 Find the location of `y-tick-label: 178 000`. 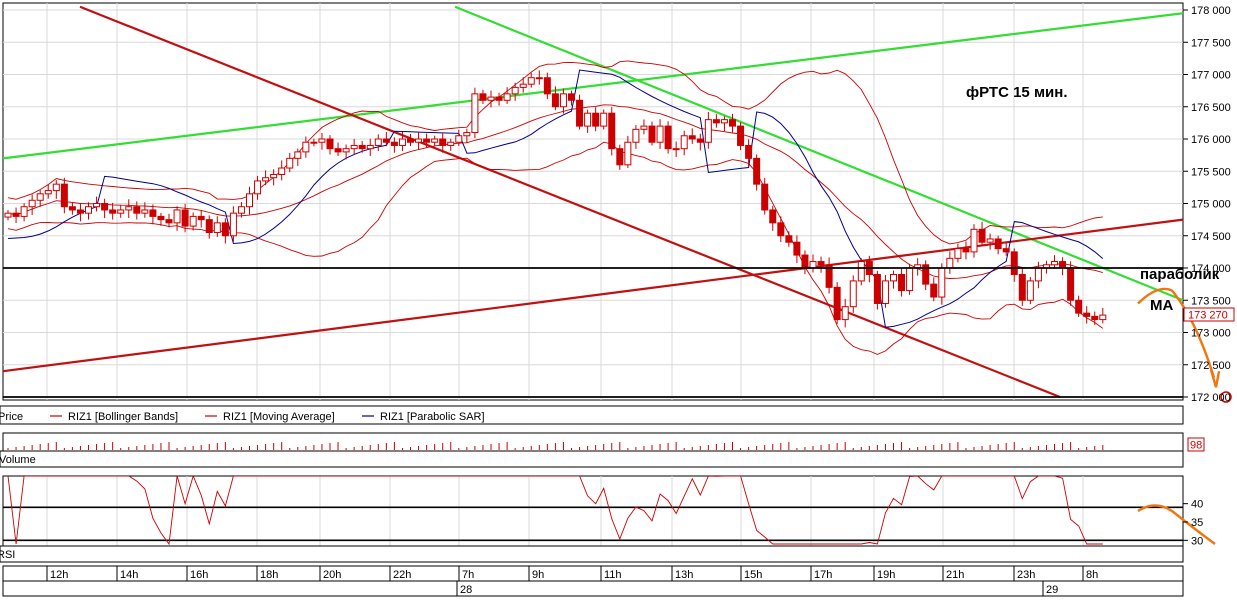

y-tick-label: 178 000 is located at coordinates (1211, 11).